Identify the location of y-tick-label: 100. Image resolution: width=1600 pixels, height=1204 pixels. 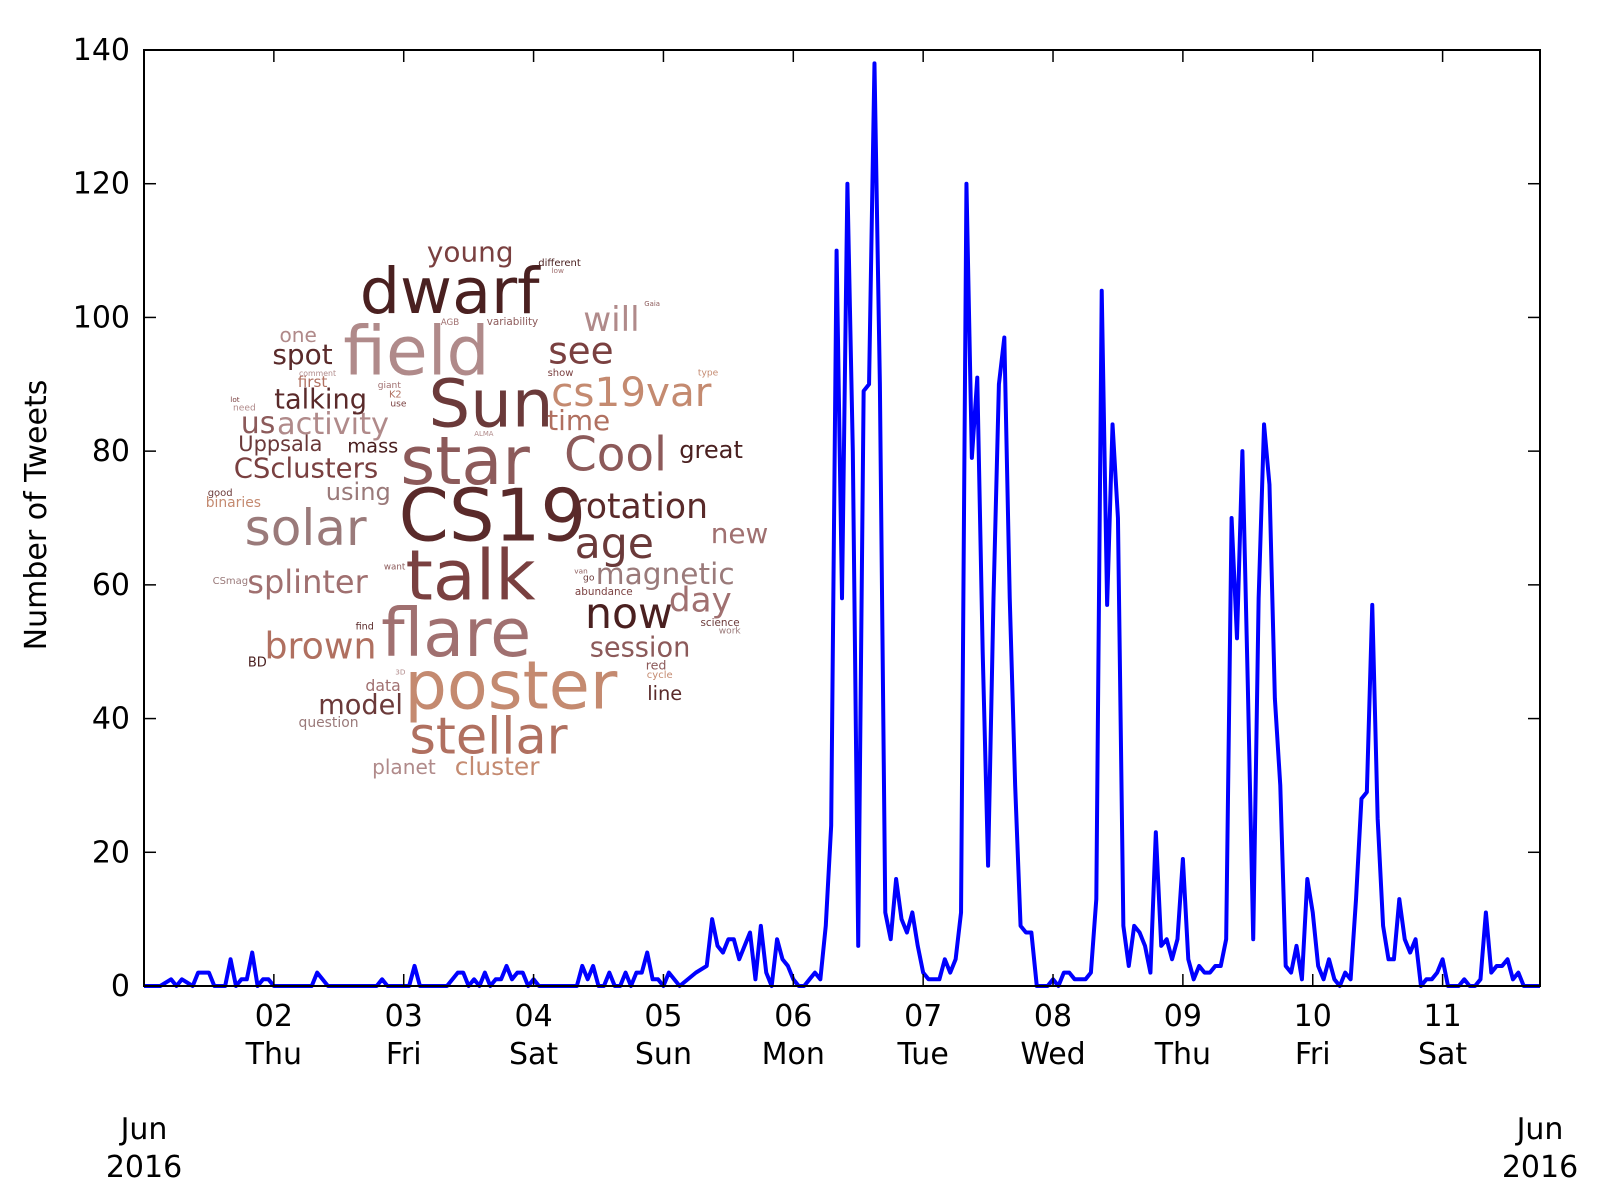
(101, 317).